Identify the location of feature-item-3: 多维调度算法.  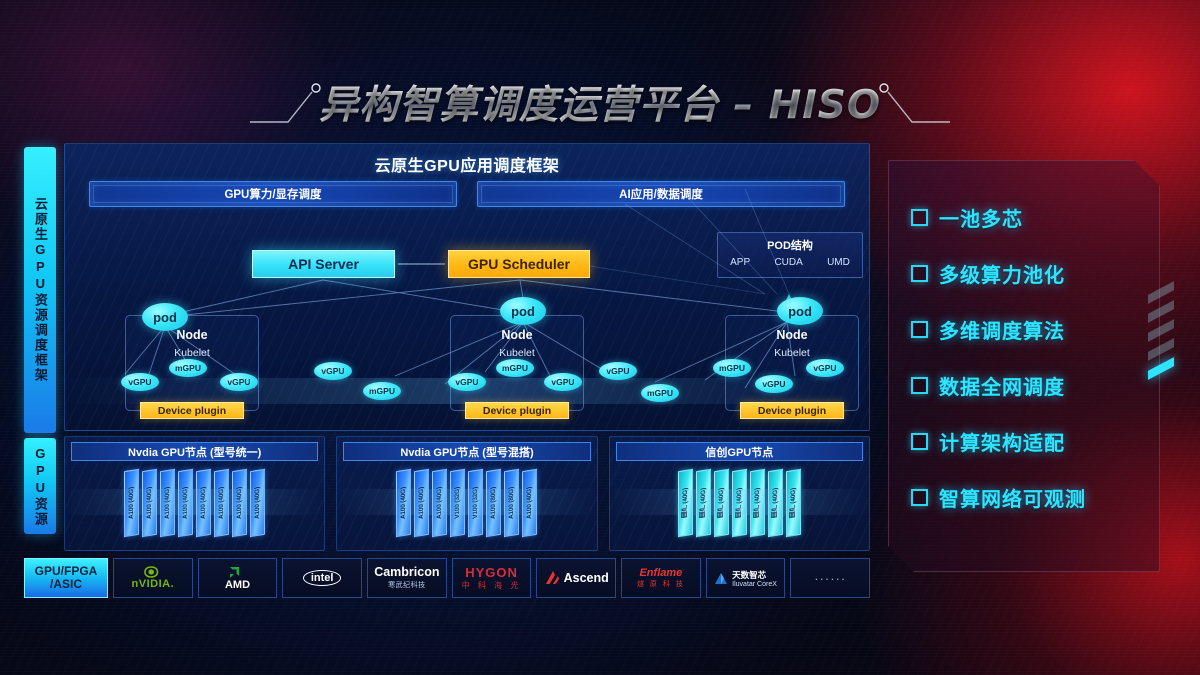
(1035, 329).